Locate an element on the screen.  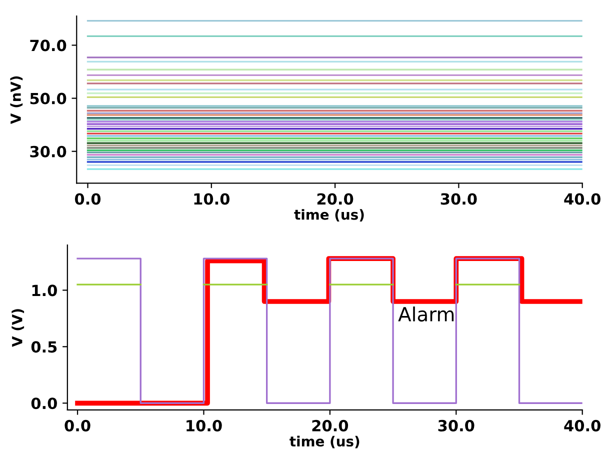
y-tick-label: 70.0 is located at coordinates (48, 46).